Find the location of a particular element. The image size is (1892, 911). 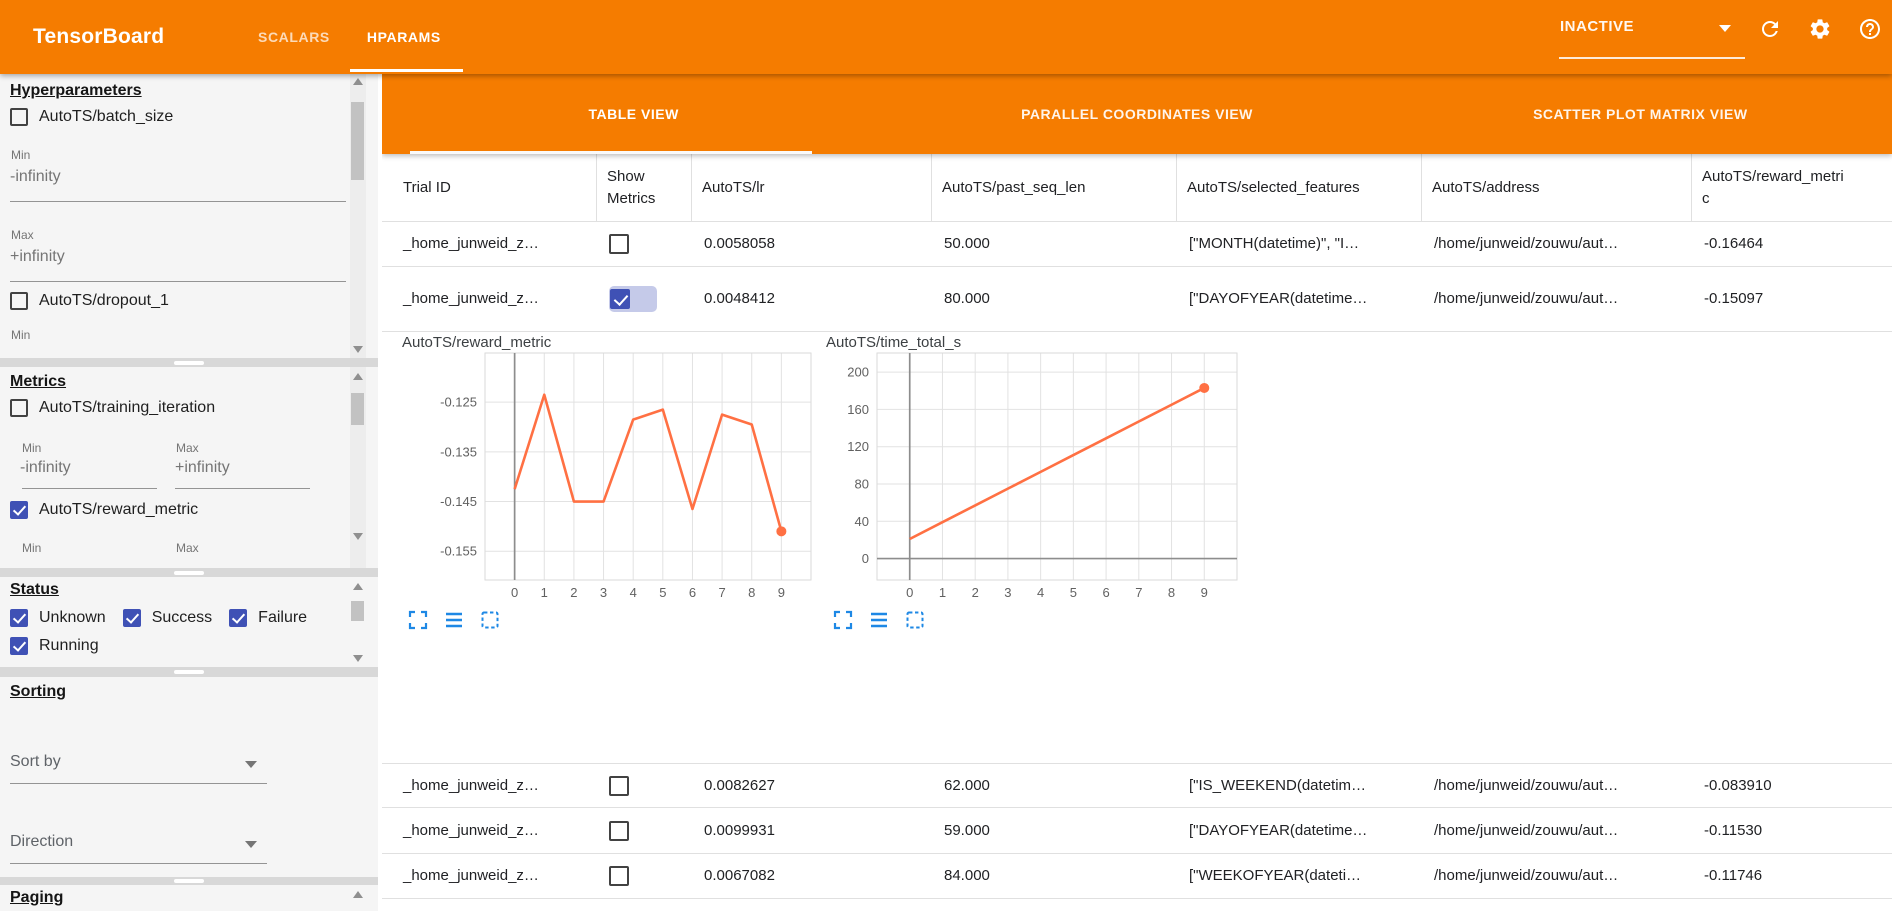

dropdown-arrow-icon is located at coordinates (1725, 28).